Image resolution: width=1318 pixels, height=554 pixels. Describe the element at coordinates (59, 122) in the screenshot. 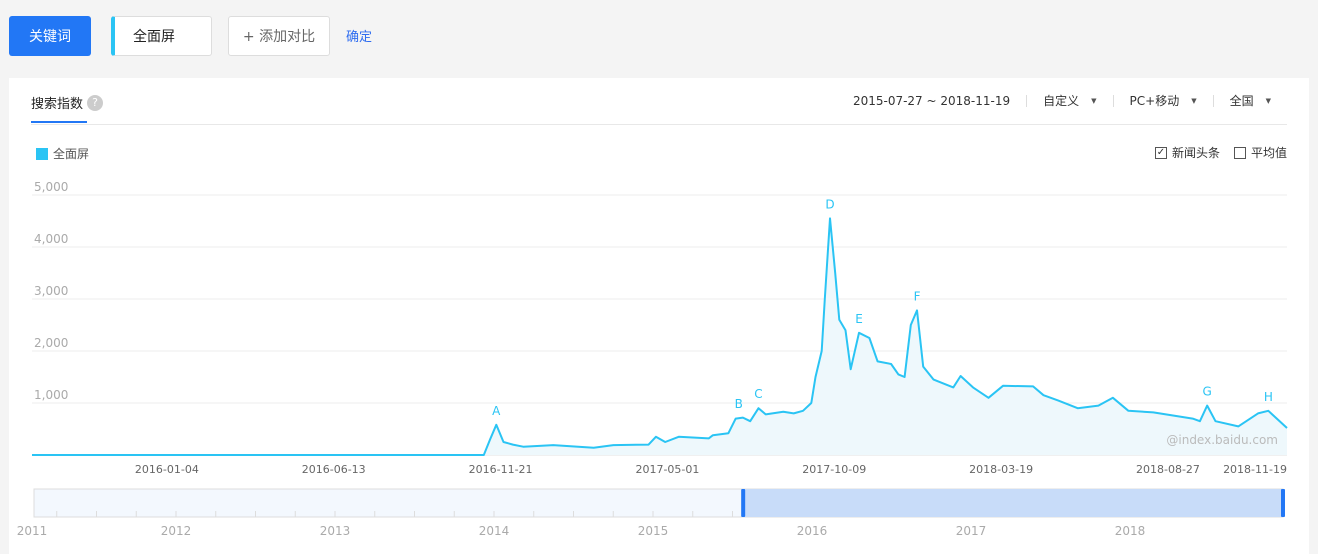

I see `tab-underline` at that location.